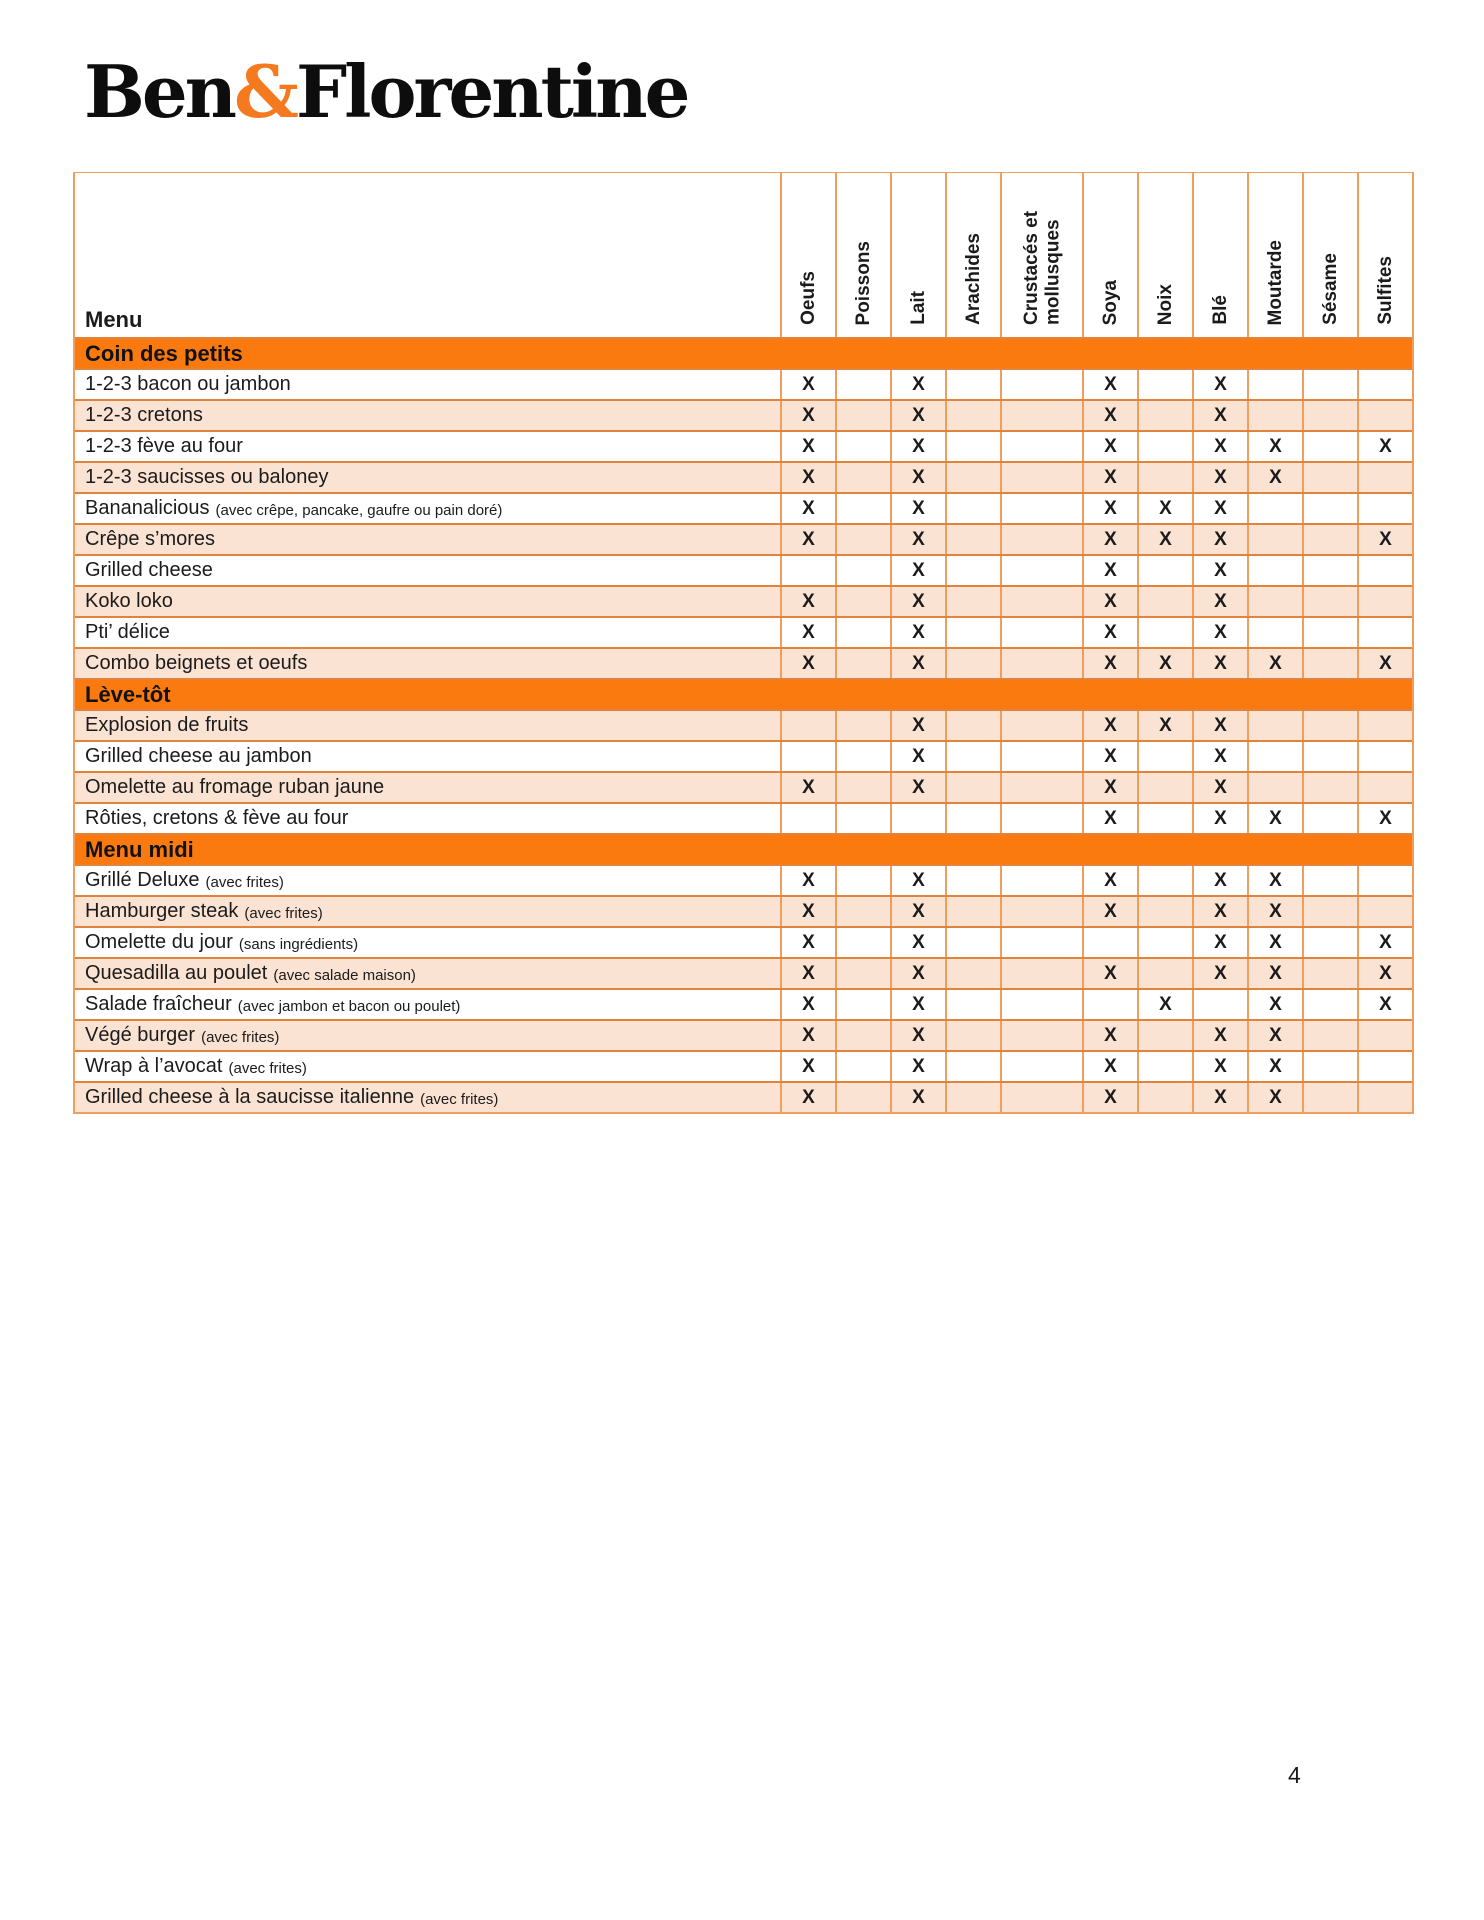  Describe the element at coordinates (427, 725) in the screenshot. I see `menu-item-label: Explosion de fruits` at that location.